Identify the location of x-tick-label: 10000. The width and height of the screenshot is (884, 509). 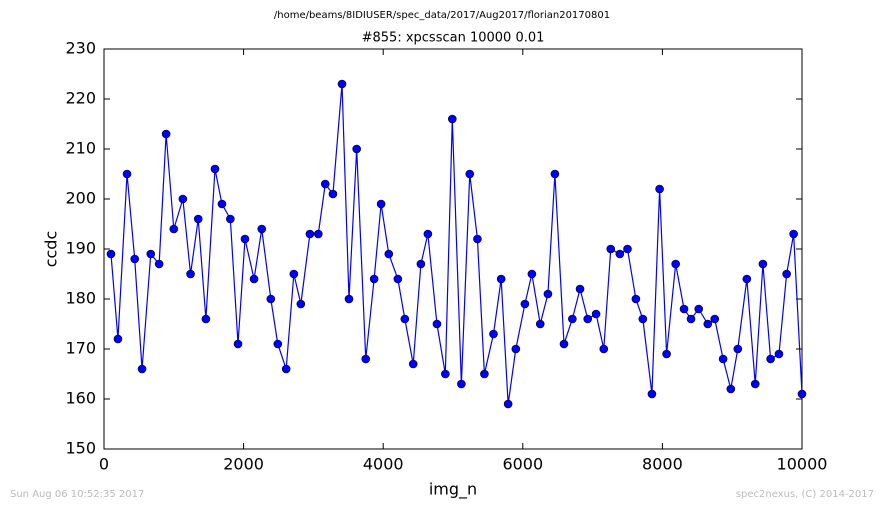
(802, 464).